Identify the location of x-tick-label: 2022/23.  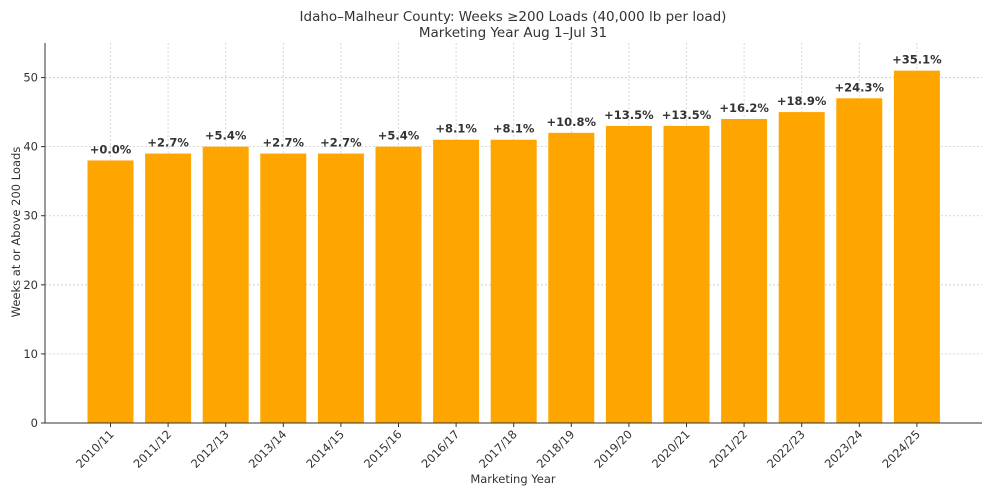
(786, 449).